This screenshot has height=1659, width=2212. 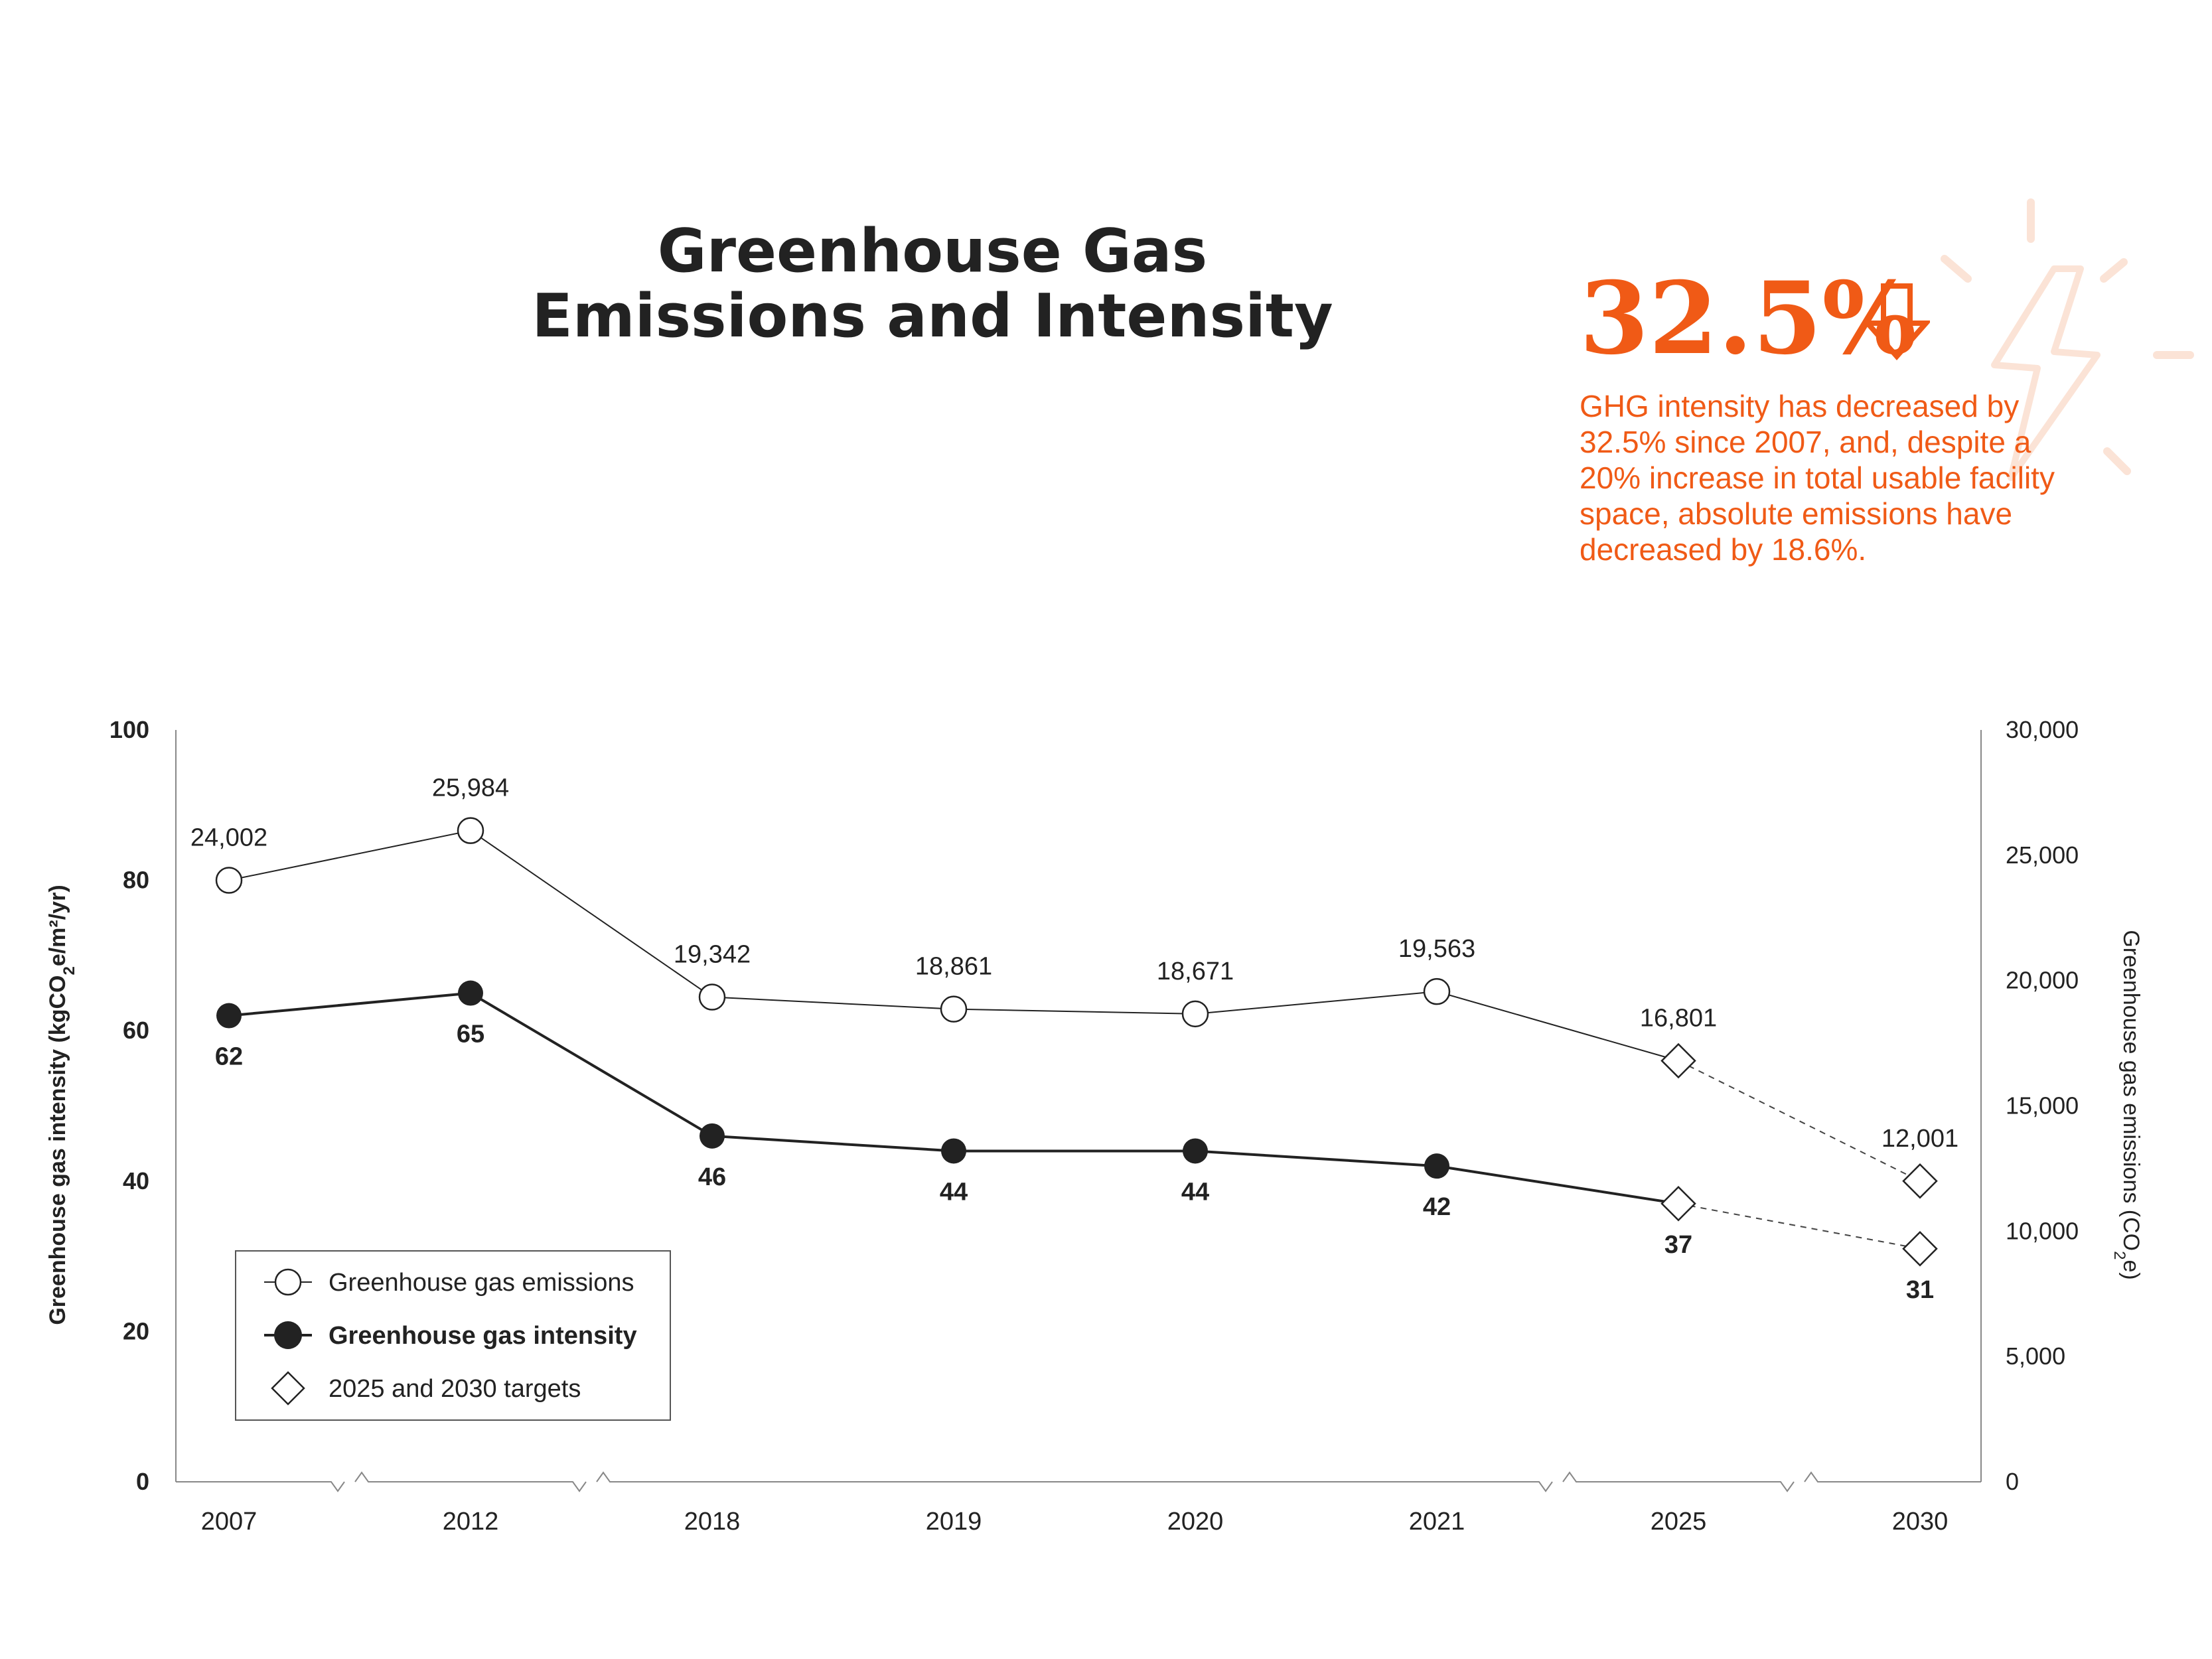 What do you see at coordinates (953, 967) in the screenshot?
I see `emissions-data-label: 18,861` at bounding box center [953, 967].